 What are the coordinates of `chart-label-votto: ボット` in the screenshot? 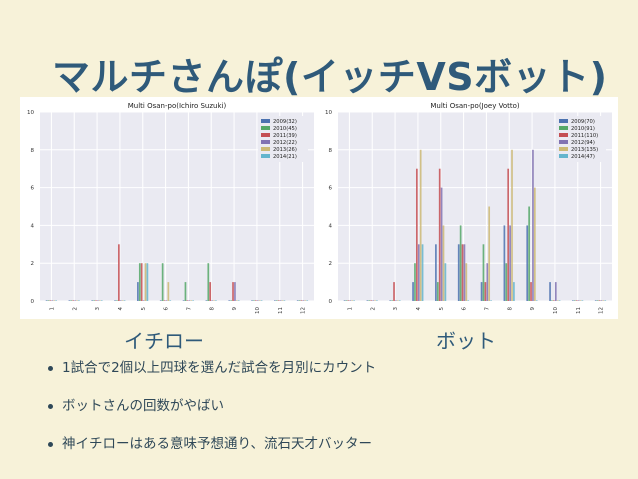 It's located at (466, 341).